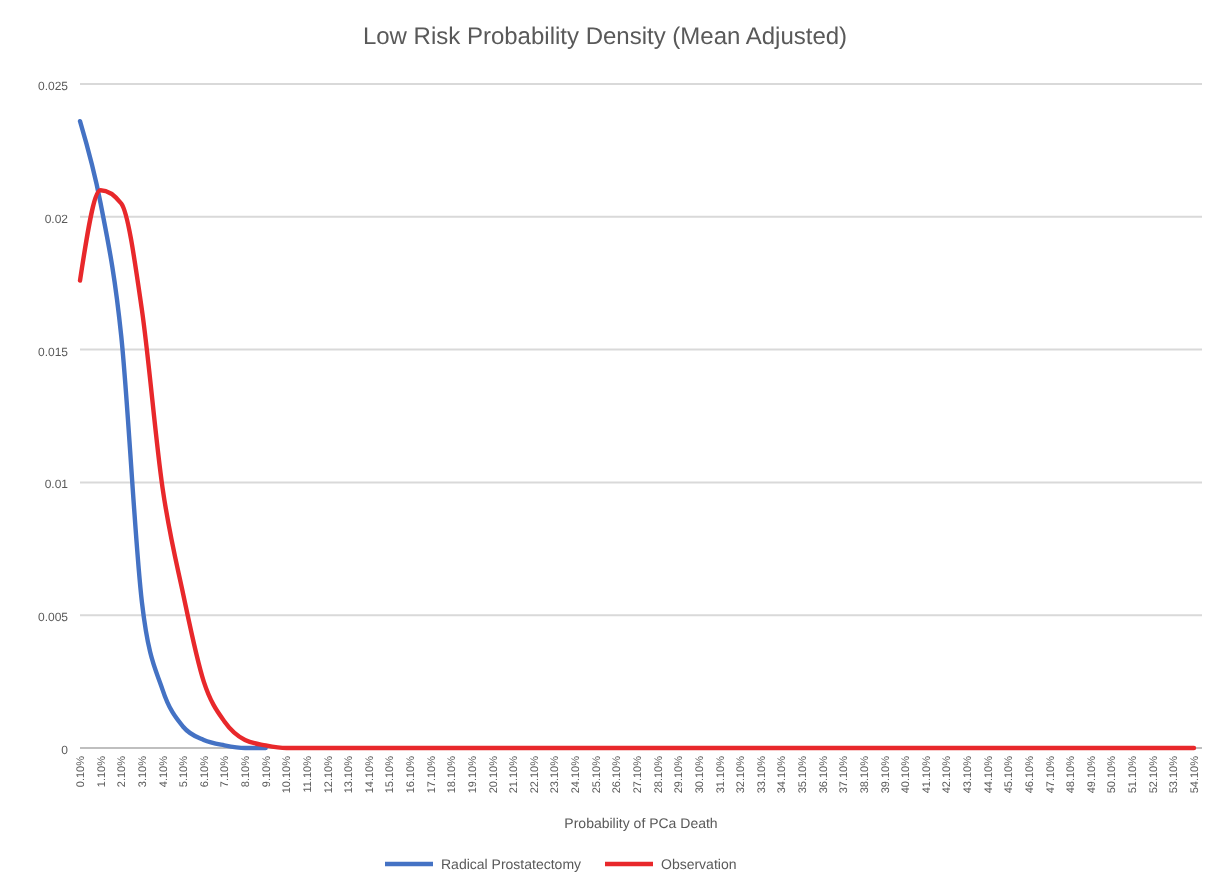  I want to click on chart-title: Low Risk Probability Density (Mean Adjusted), so click(605, 36).